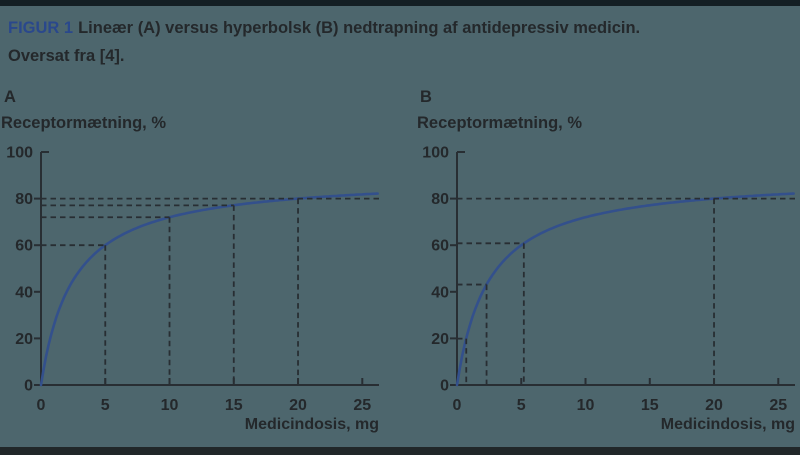  I want to click on caption-line-2: Oversat fra [4]., so click(66, 56).